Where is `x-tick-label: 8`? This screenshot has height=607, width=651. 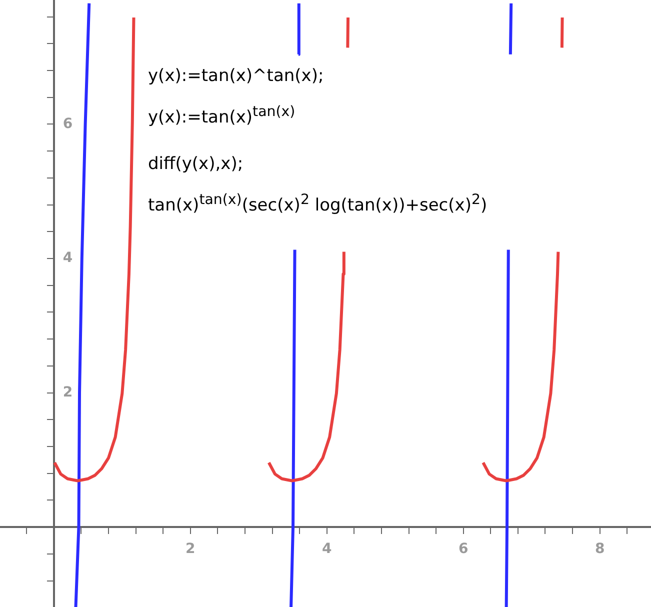 x-tick-label: 8 is located at coordinates (599, 549).